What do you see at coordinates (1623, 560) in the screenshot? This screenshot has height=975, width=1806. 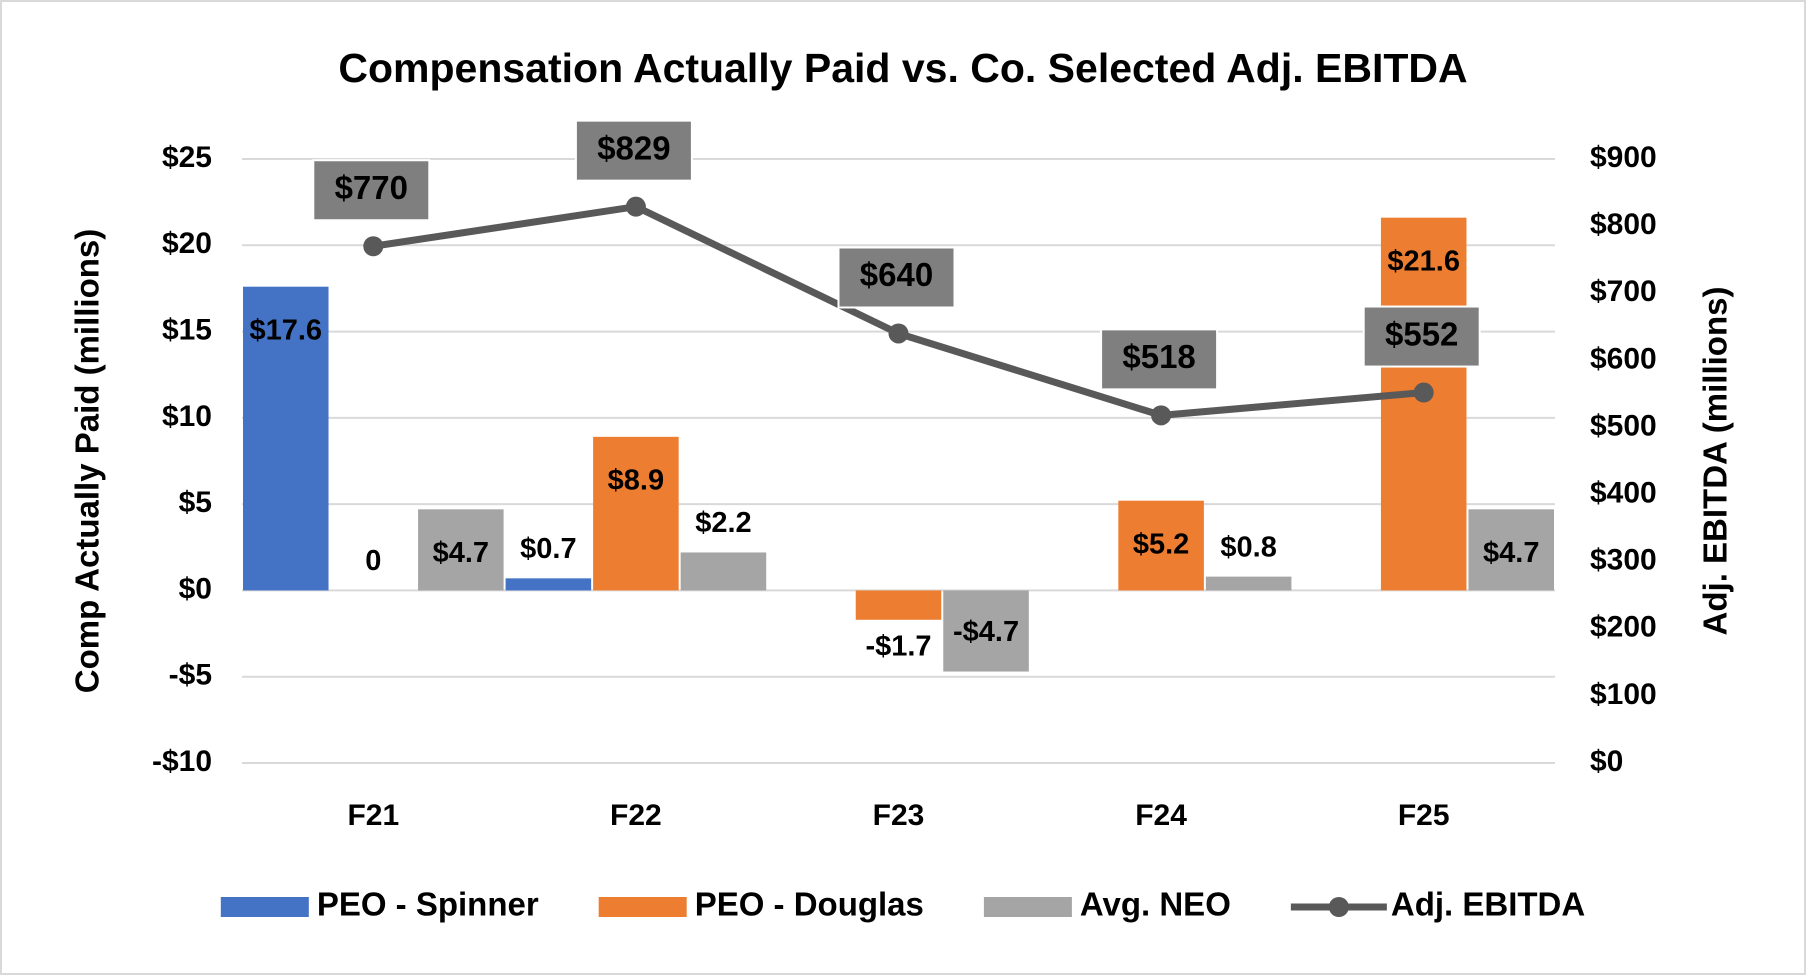 I see `y2-tick-label: $300` at bounding box center [1623, 560].